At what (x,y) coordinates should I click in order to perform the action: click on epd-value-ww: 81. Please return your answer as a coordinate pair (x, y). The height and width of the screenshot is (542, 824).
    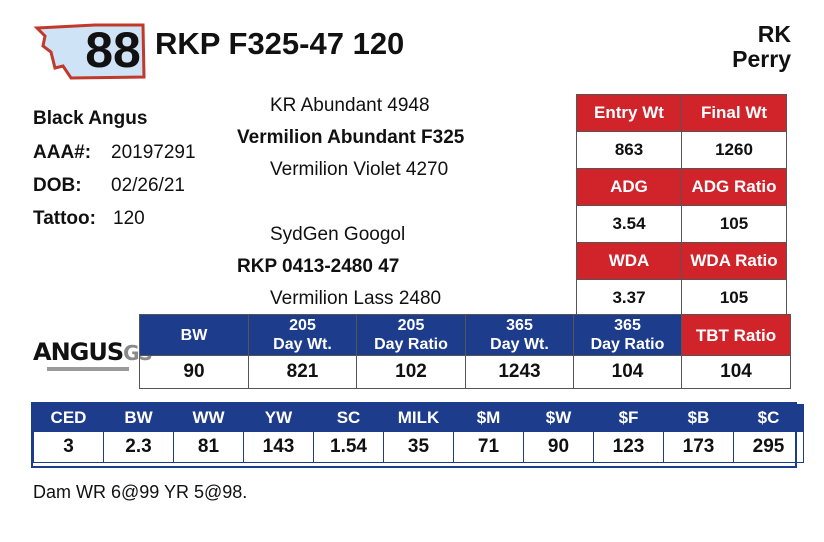
    Looking at the image, I should click on (208, 447).